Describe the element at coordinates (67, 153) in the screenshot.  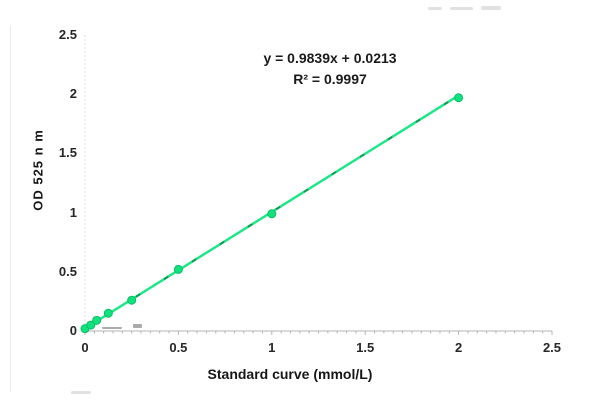
I see `y-tick-label: 1.5` at that location.